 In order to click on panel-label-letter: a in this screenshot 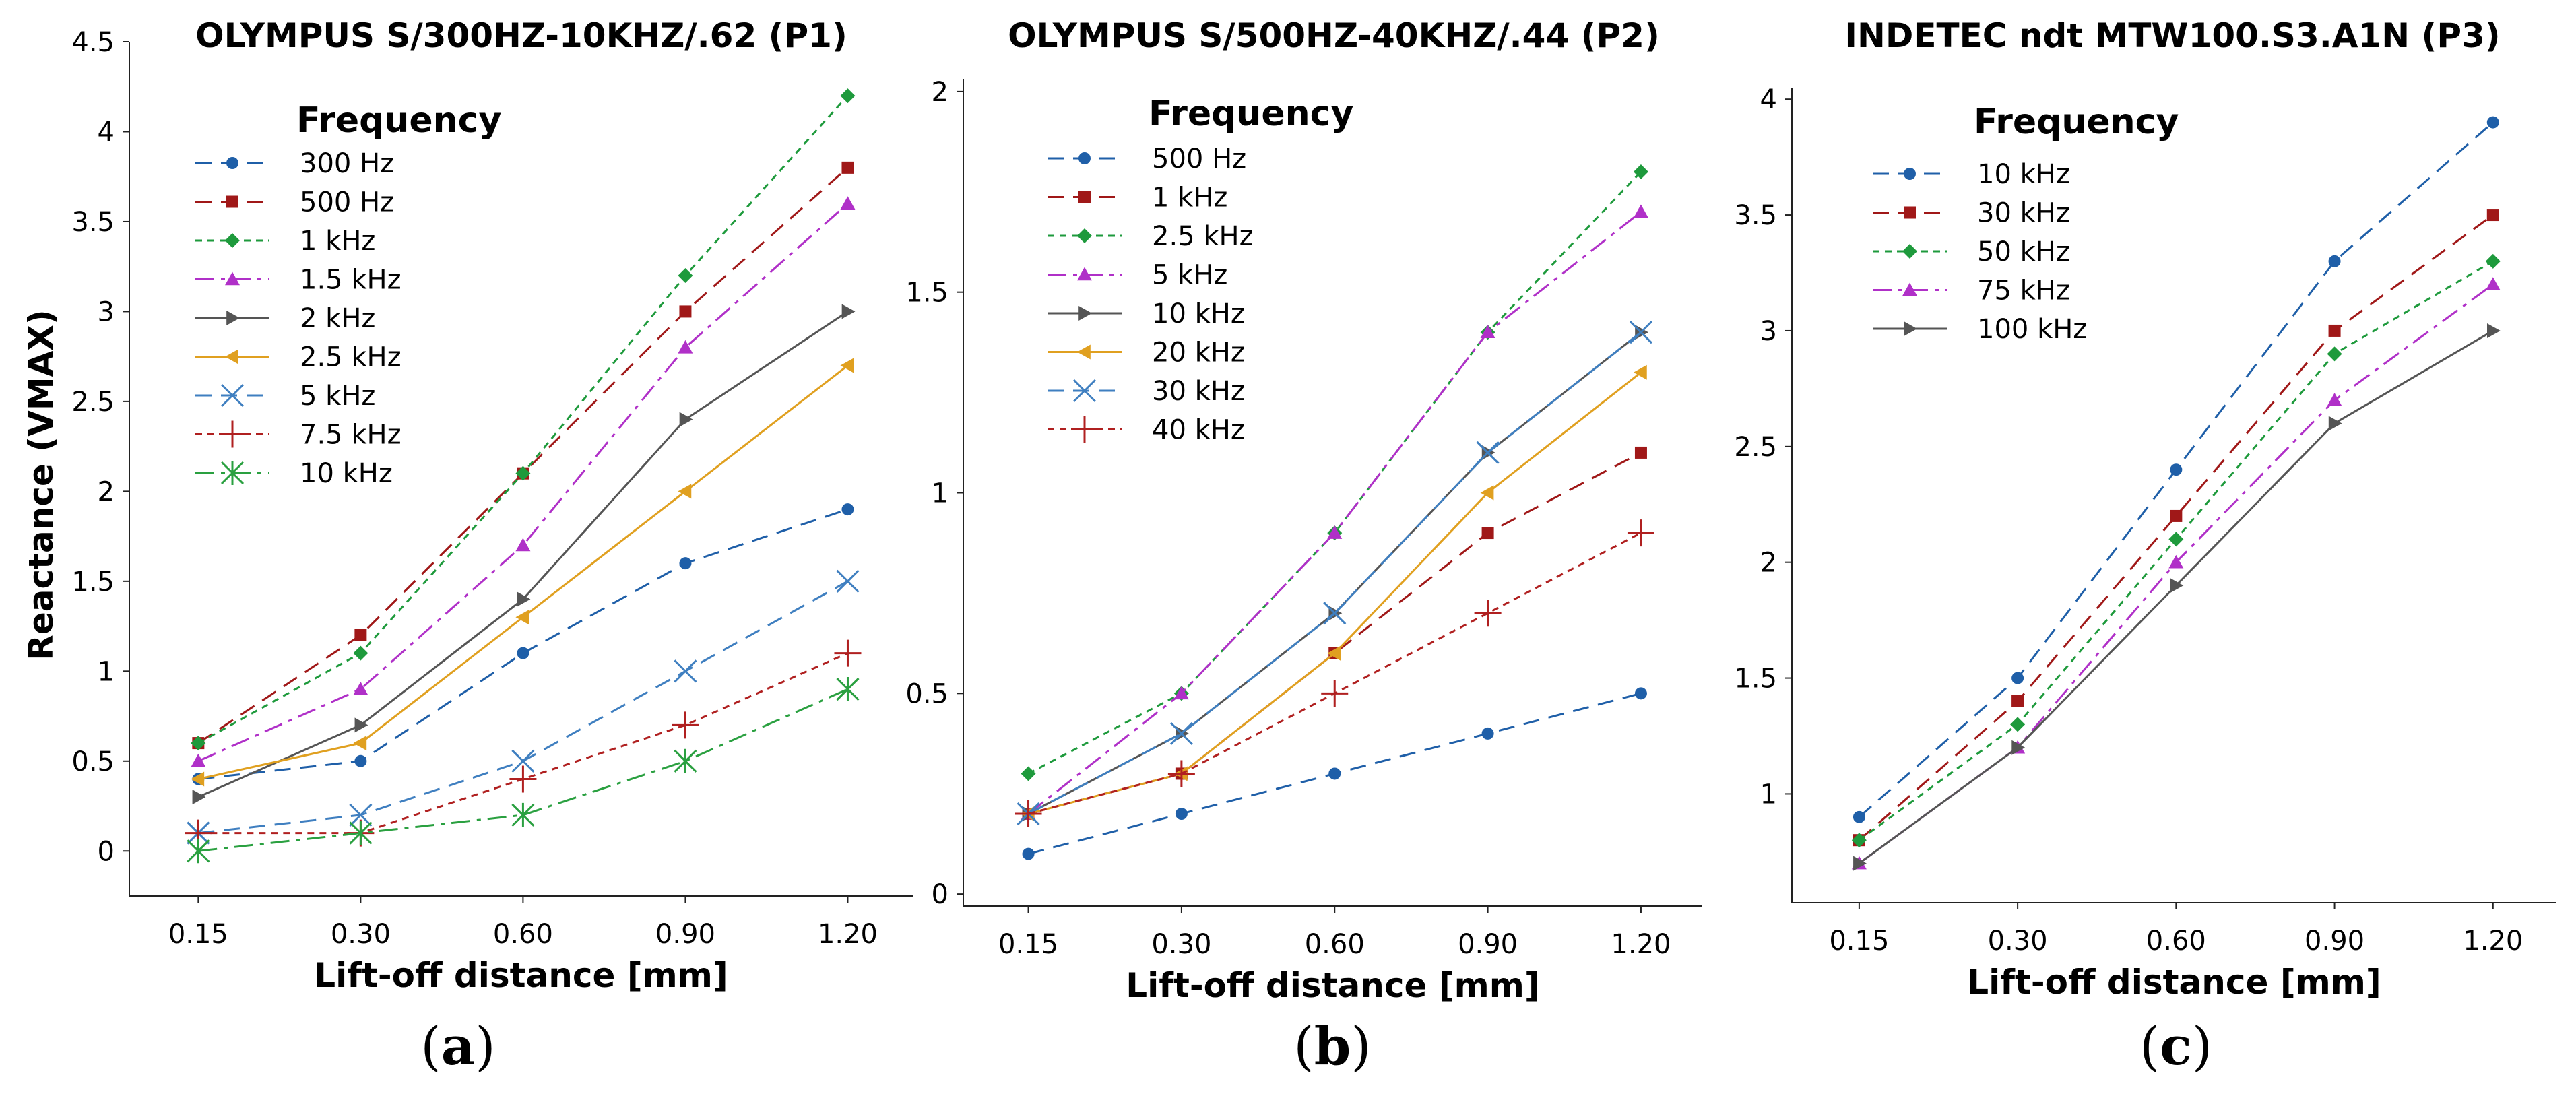, I will do `click(459, 1046)`.